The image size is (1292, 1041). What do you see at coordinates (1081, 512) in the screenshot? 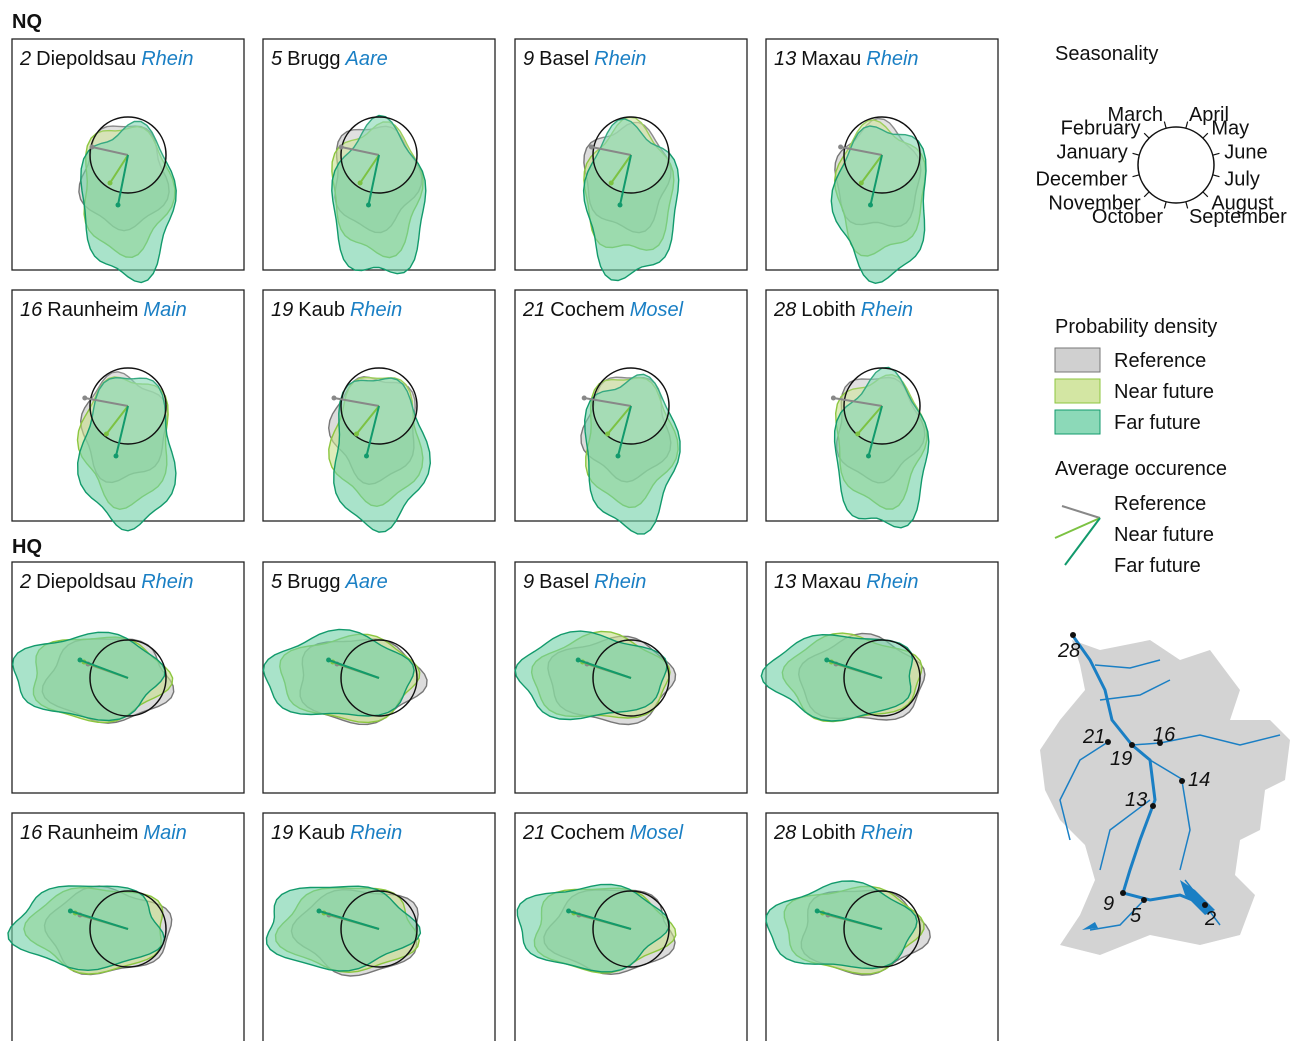
I see `occurrence-arrow` at bounding box center [1081, 512].